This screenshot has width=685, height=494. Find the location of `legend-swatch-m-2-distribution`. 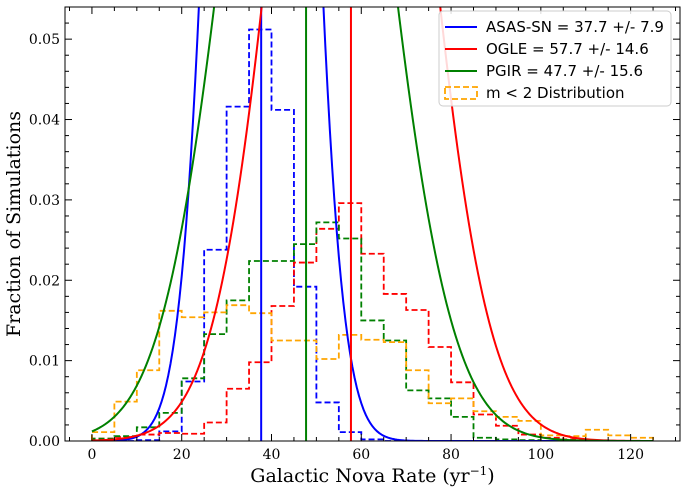

legend-swatch-m-2-distribution is located at coordinates (461, 93).